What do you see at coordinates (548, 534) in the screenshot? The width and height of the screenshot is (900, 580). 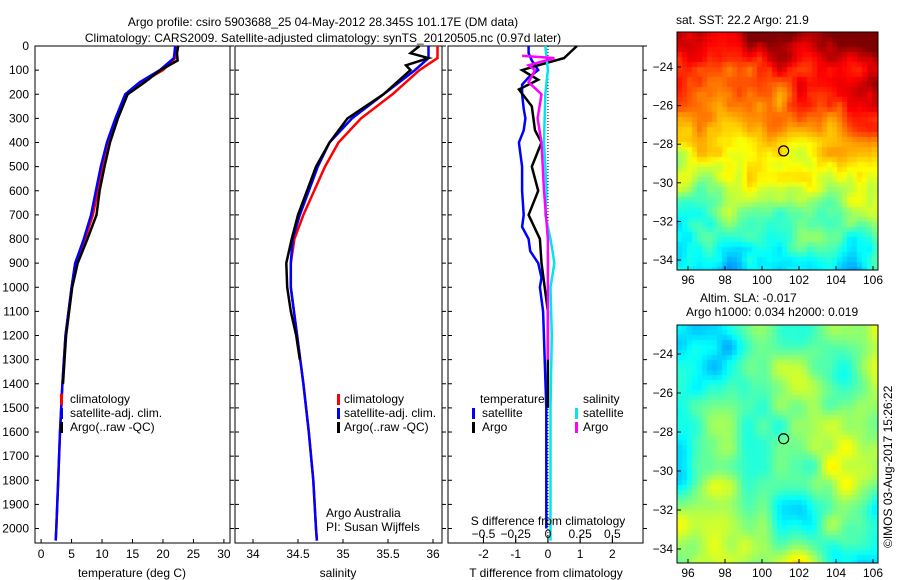 I see `x2-tick-label: 0` at bounding box center [548, 534].